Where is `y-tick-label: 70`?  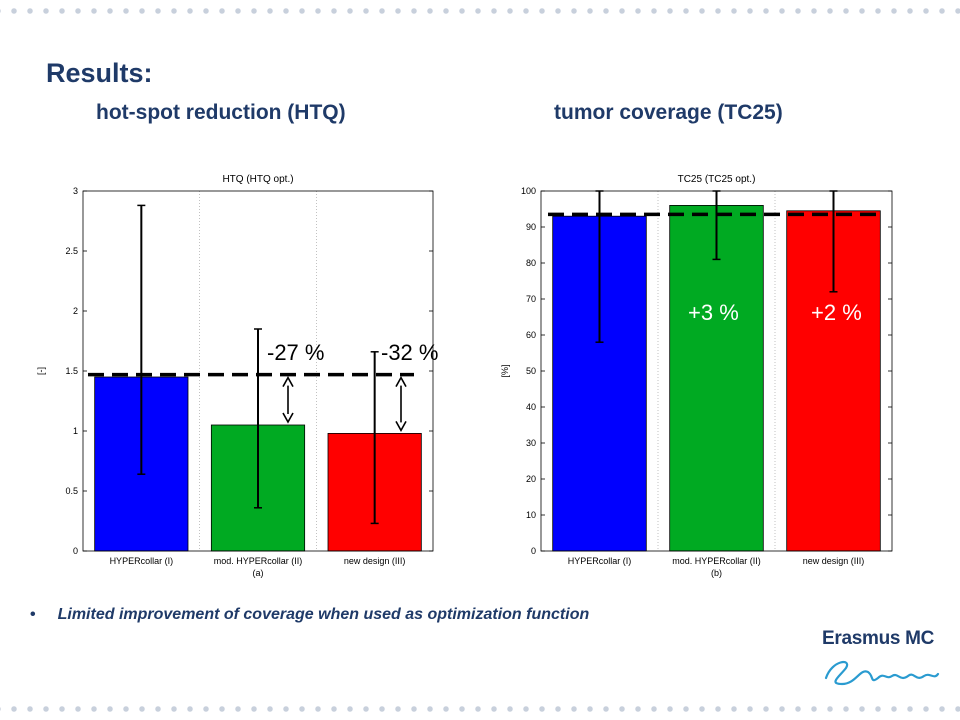
y-tick-label: 70 is located at coordinates (531, 299).